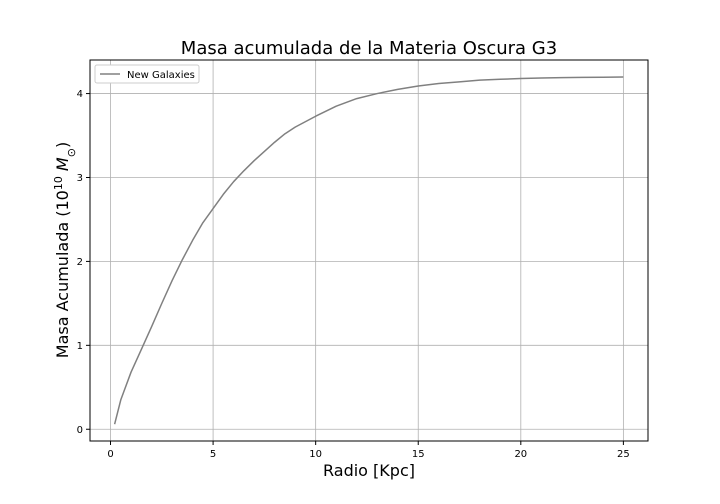  I want to click on legend-box, so click(147, 74).